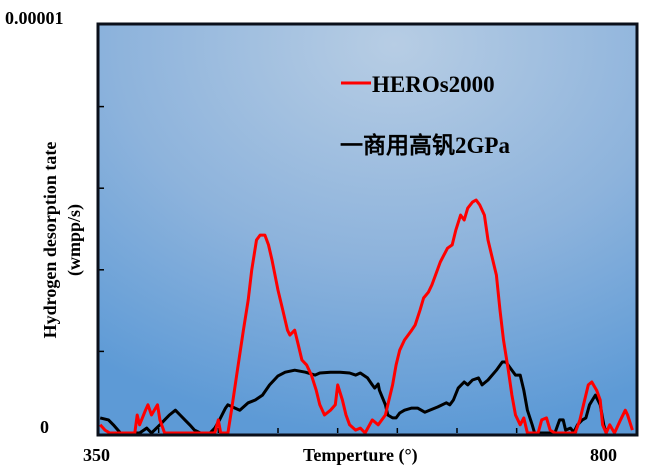  I want to click on x-tick-label-min: 350, so click(96, 455).